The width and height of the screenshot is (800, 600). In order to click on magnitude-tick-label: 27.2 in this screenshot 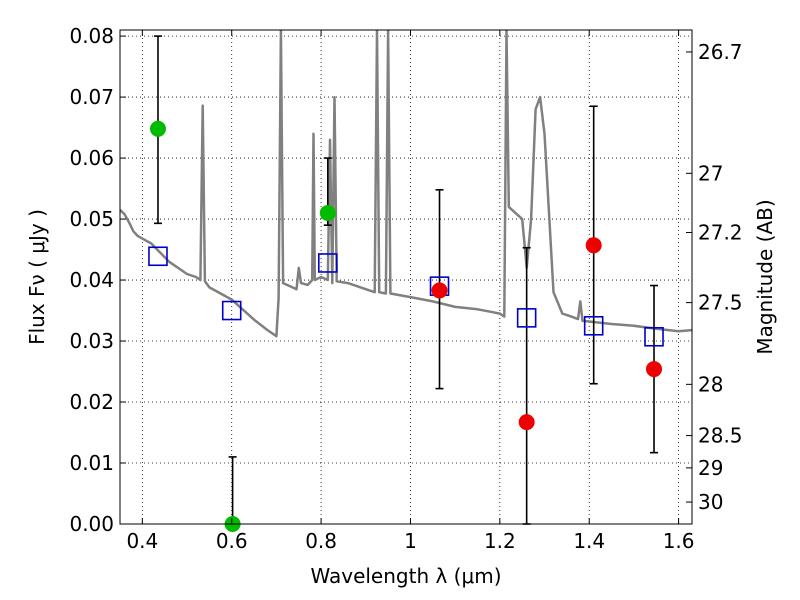, I will do `click(720, 232)`.